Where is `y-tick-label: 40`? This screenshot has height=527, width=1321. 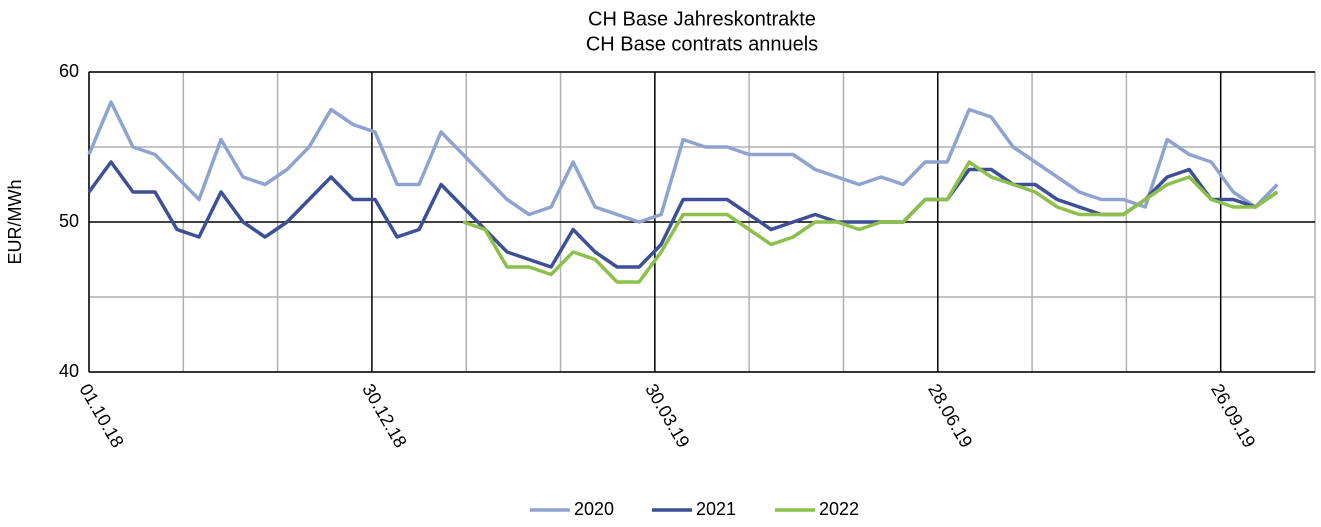 y-tick-label: 40 is located at coordinates (69, 371).